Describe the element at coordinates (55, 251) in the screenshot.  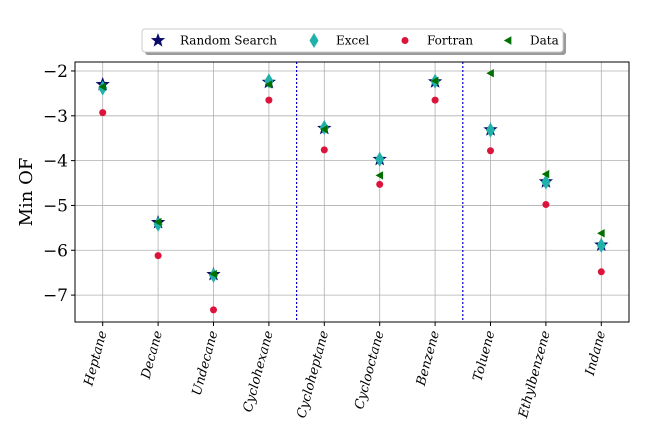
I see `y-tick-label: −6` at that location.